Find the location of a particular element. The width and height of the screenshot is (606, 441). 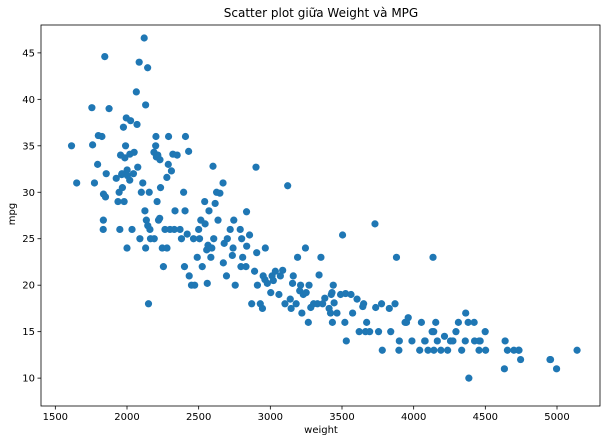

x-tick-label: 4500 is located at coordinates (485, 417).